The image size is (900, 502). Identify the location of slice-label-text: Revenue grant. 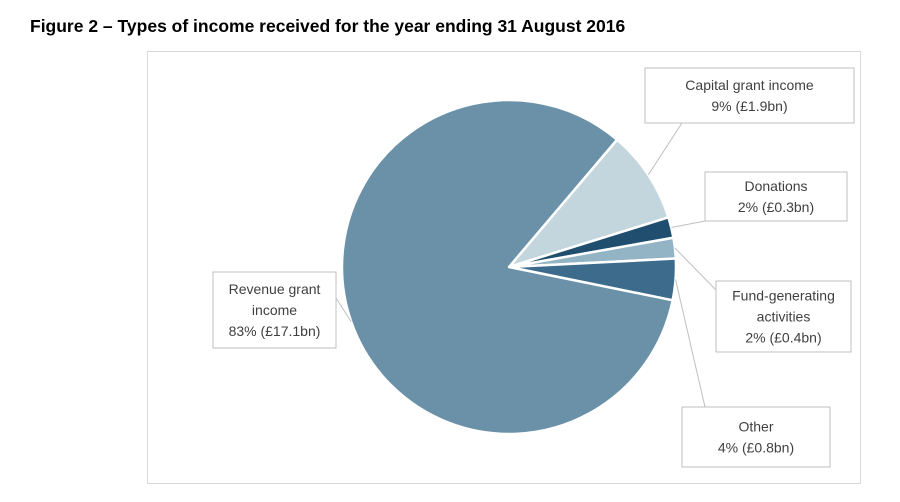
(275, 289).